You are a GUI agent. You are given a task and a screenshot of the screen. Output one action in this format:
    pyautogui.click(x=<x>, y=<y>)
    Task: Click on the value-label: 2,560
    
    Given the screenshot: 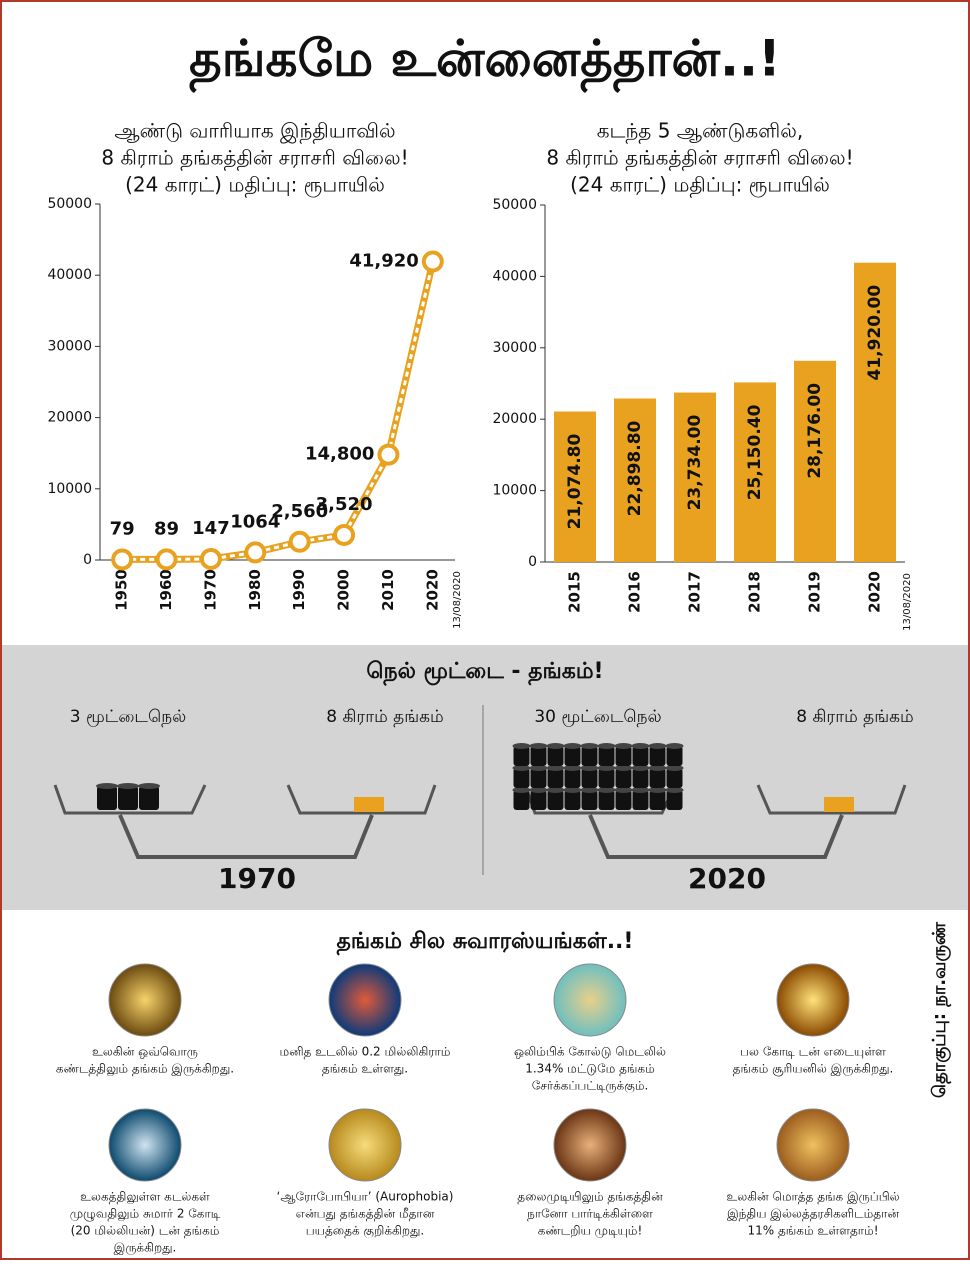 What is the action you would take?
    pyautogui.click(x=299, y=511)
    